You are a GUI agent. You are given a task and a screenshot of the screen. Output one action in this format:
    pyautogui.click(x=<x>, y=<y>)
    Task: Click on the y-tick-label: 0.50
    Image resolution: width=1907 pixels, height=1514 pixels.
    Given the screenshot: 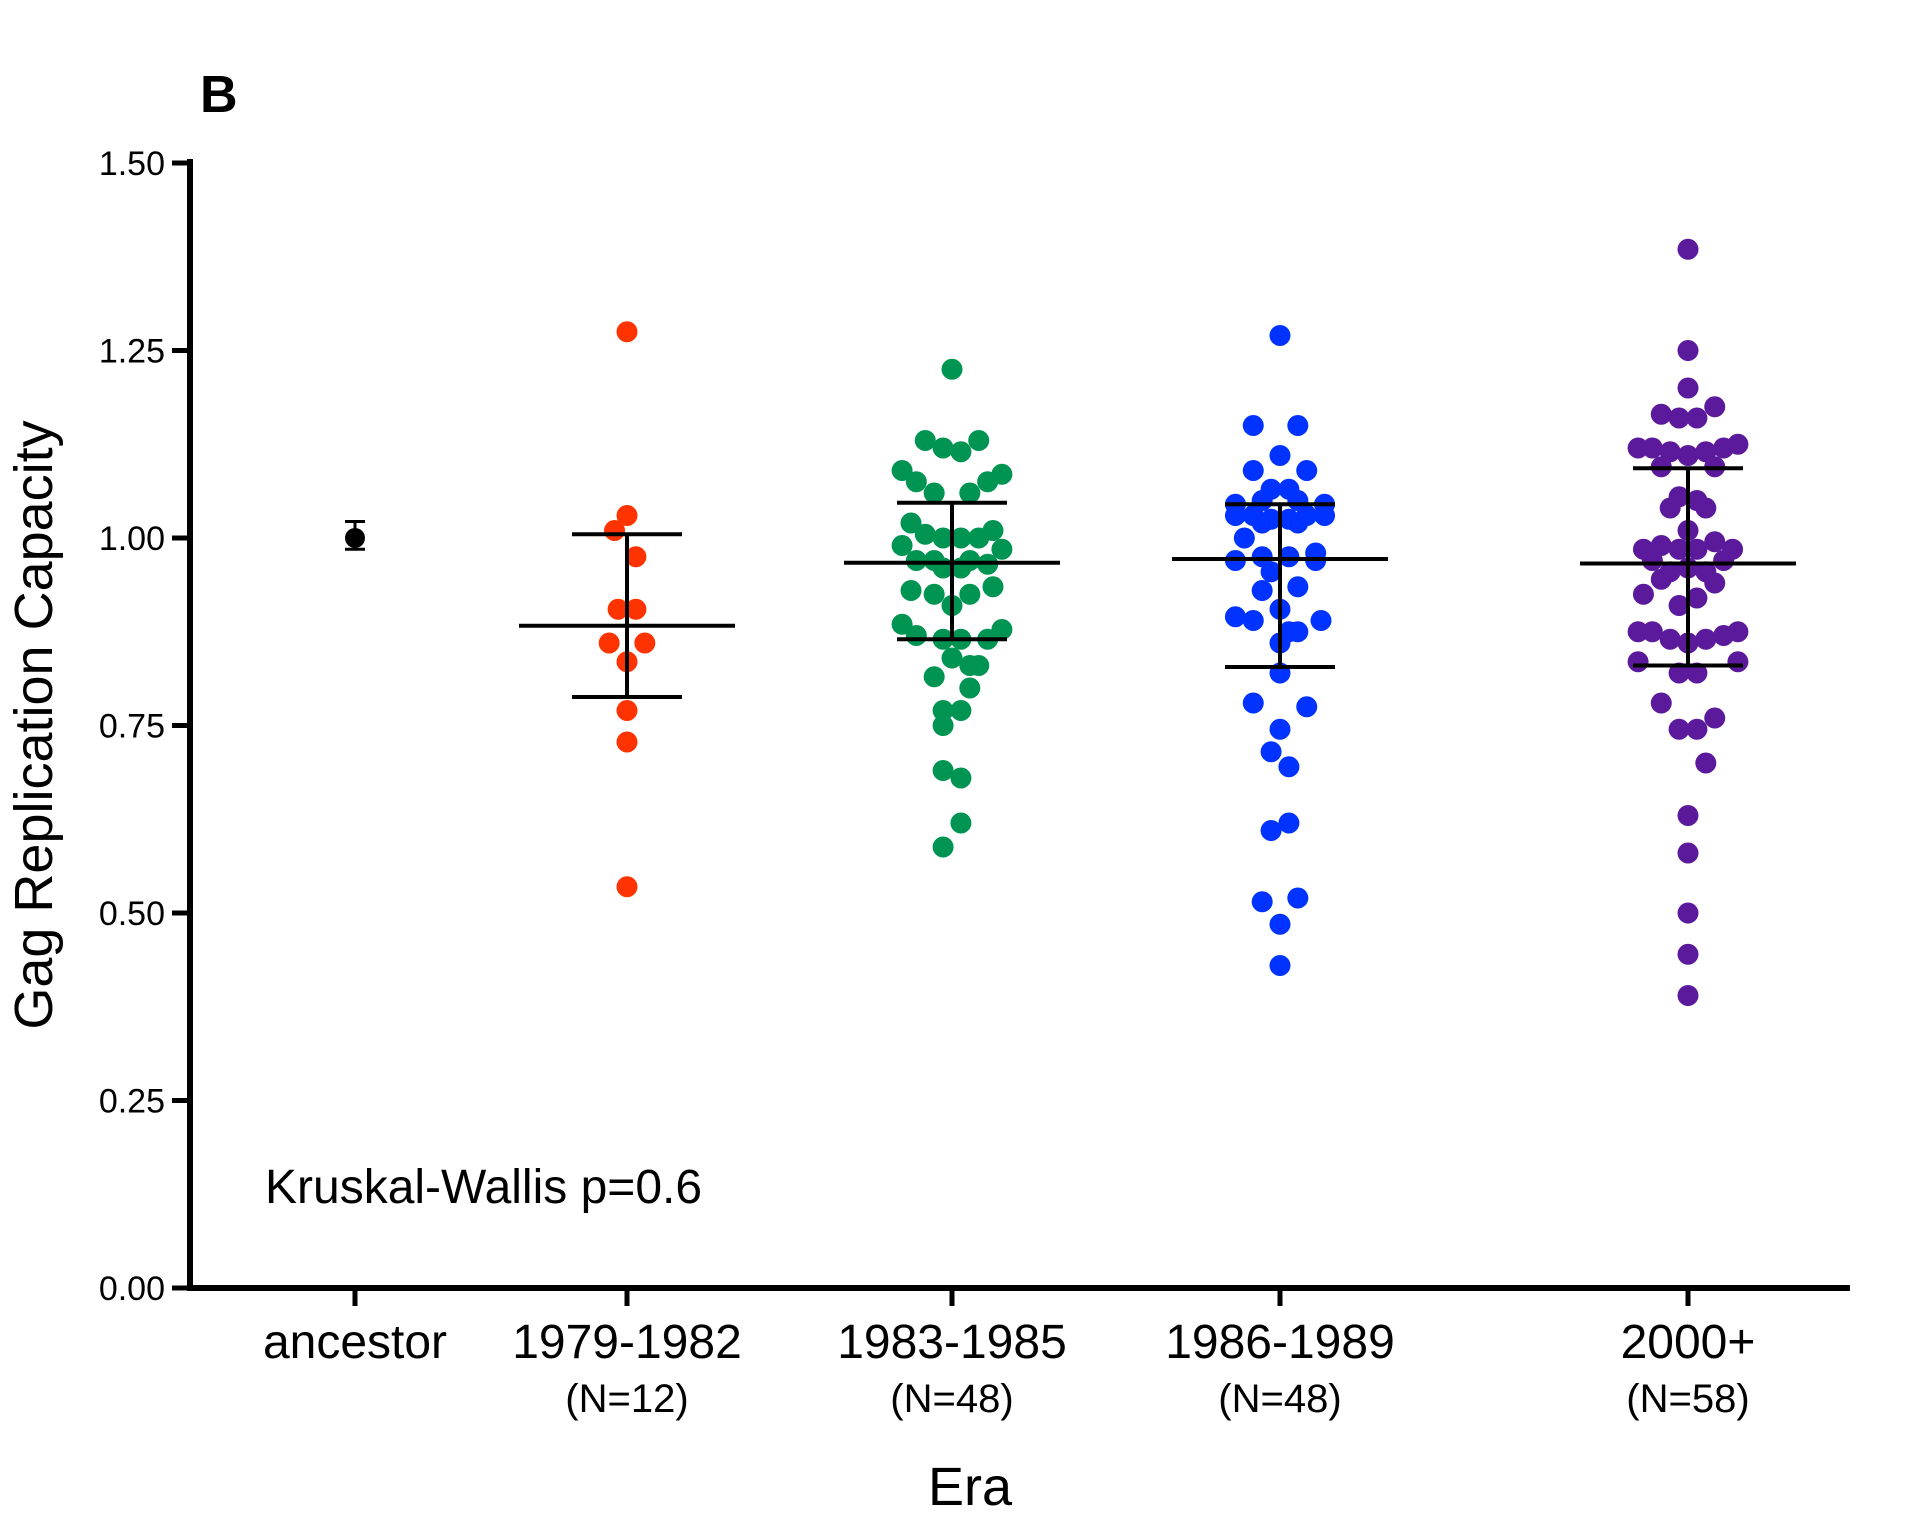 What is the action you would take?
    pyautogui.click(x=132, y=914)
    